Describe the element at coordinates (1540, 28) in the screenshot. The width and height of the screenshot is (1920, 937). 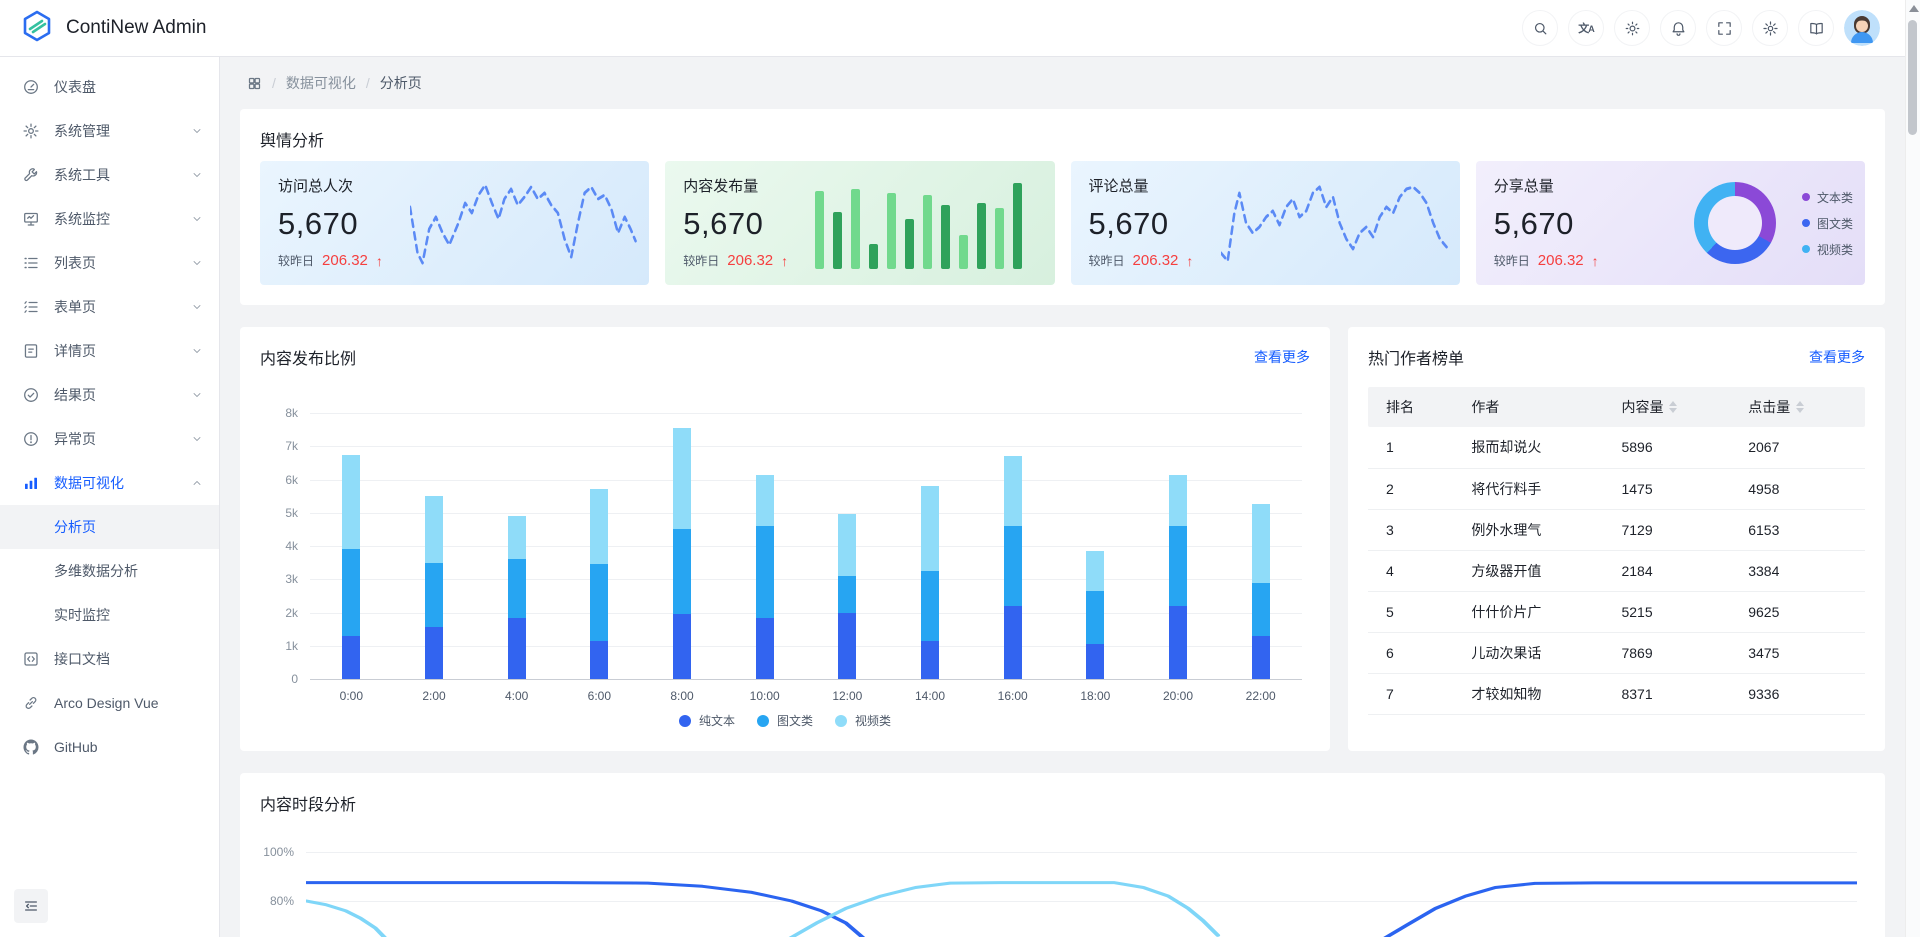
I see `search-button` at that location.